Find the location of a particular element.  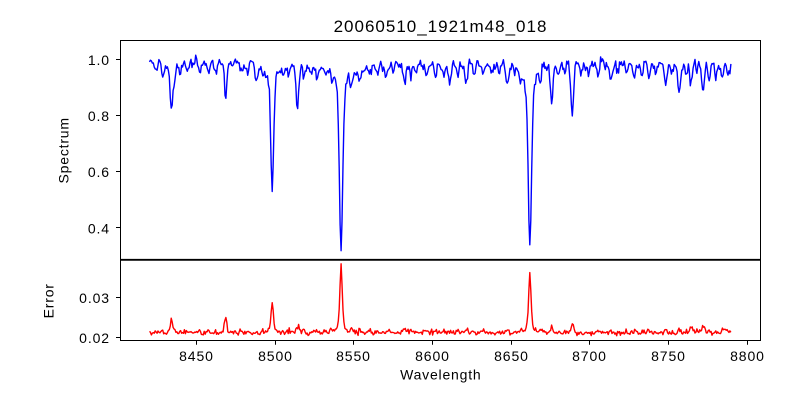

svg-text: 8500 is located at coordinates (275, 356).